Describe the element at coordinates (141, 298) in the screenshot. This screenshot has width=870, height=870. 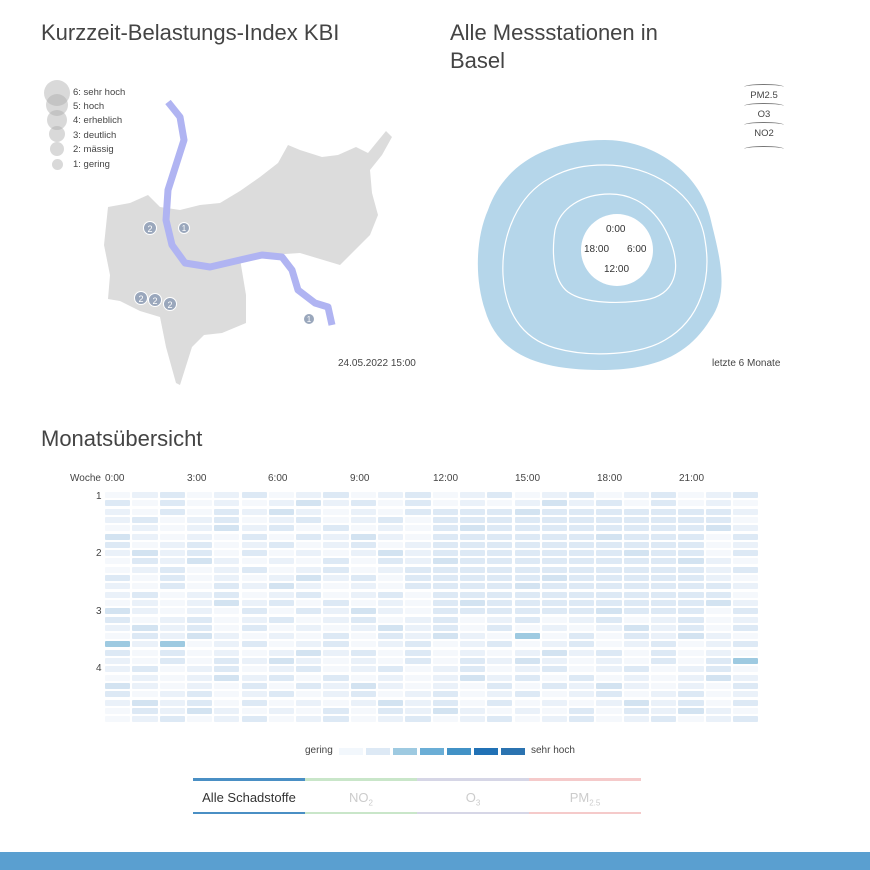
I see `station-marker: 2` at that location.